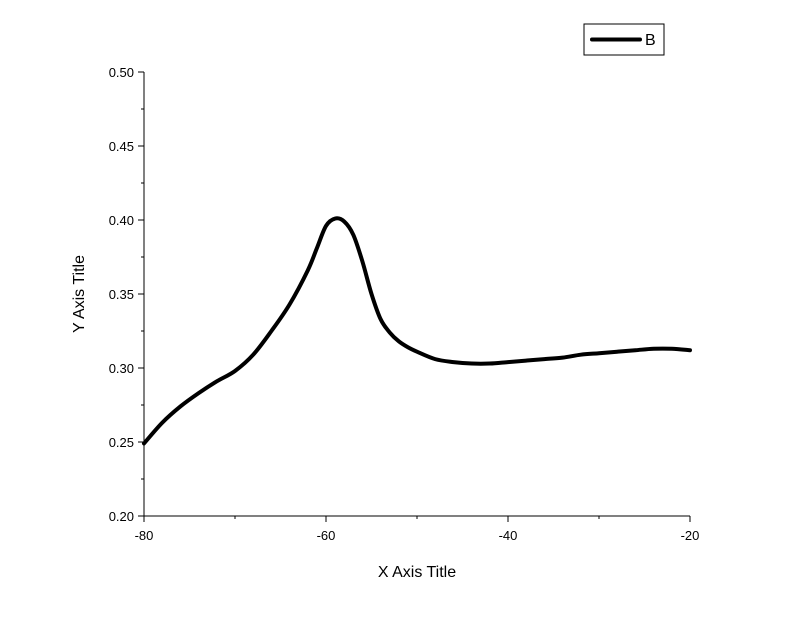  Describe the element at coordinates (121, 516) in the screenshot. I see `y-tick-label: 0.20` at that location.